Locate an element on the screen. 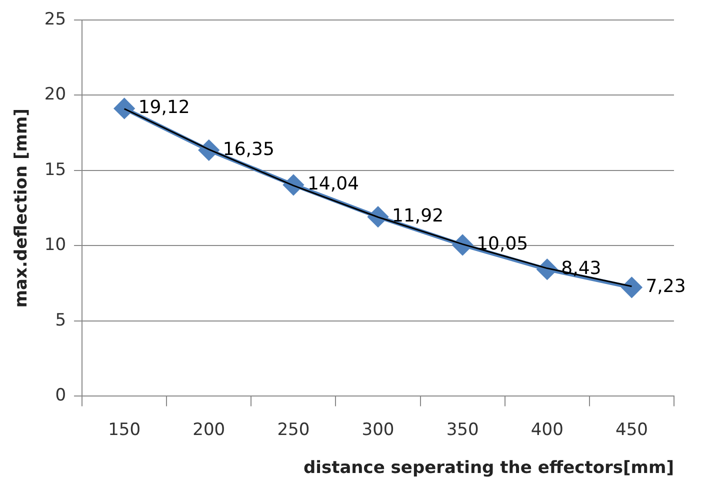 Image resolution: width=704 pixels, height=483 pixels. y-tick-label: 15 is located at coordinates (55, 170).